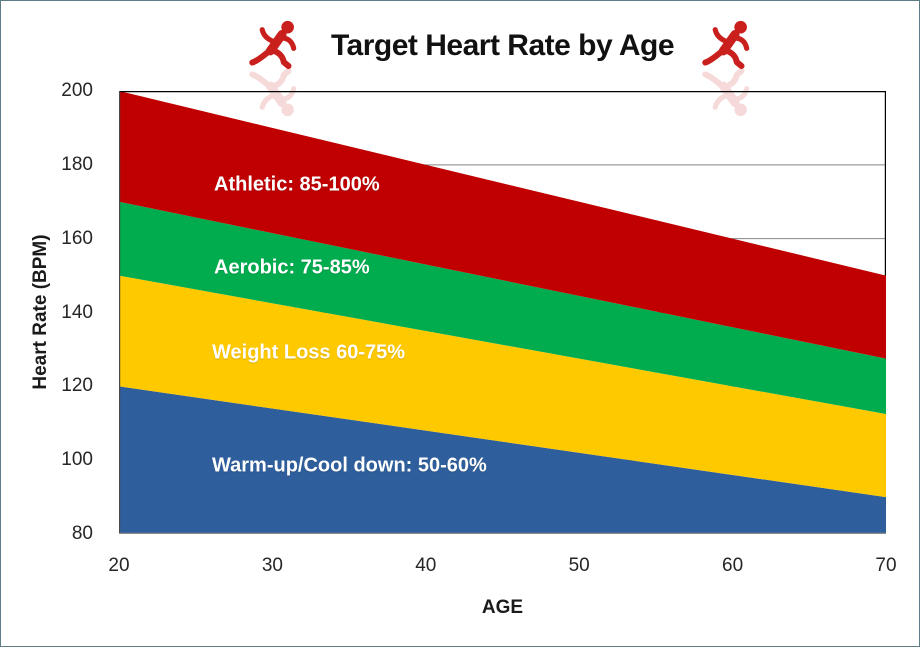 Image resolution: width=920 pixels, height=647 pixels. Describe the element at coordinates (82, 533) in the screenshot. I see `y-tick-label-80: 80` at that location.